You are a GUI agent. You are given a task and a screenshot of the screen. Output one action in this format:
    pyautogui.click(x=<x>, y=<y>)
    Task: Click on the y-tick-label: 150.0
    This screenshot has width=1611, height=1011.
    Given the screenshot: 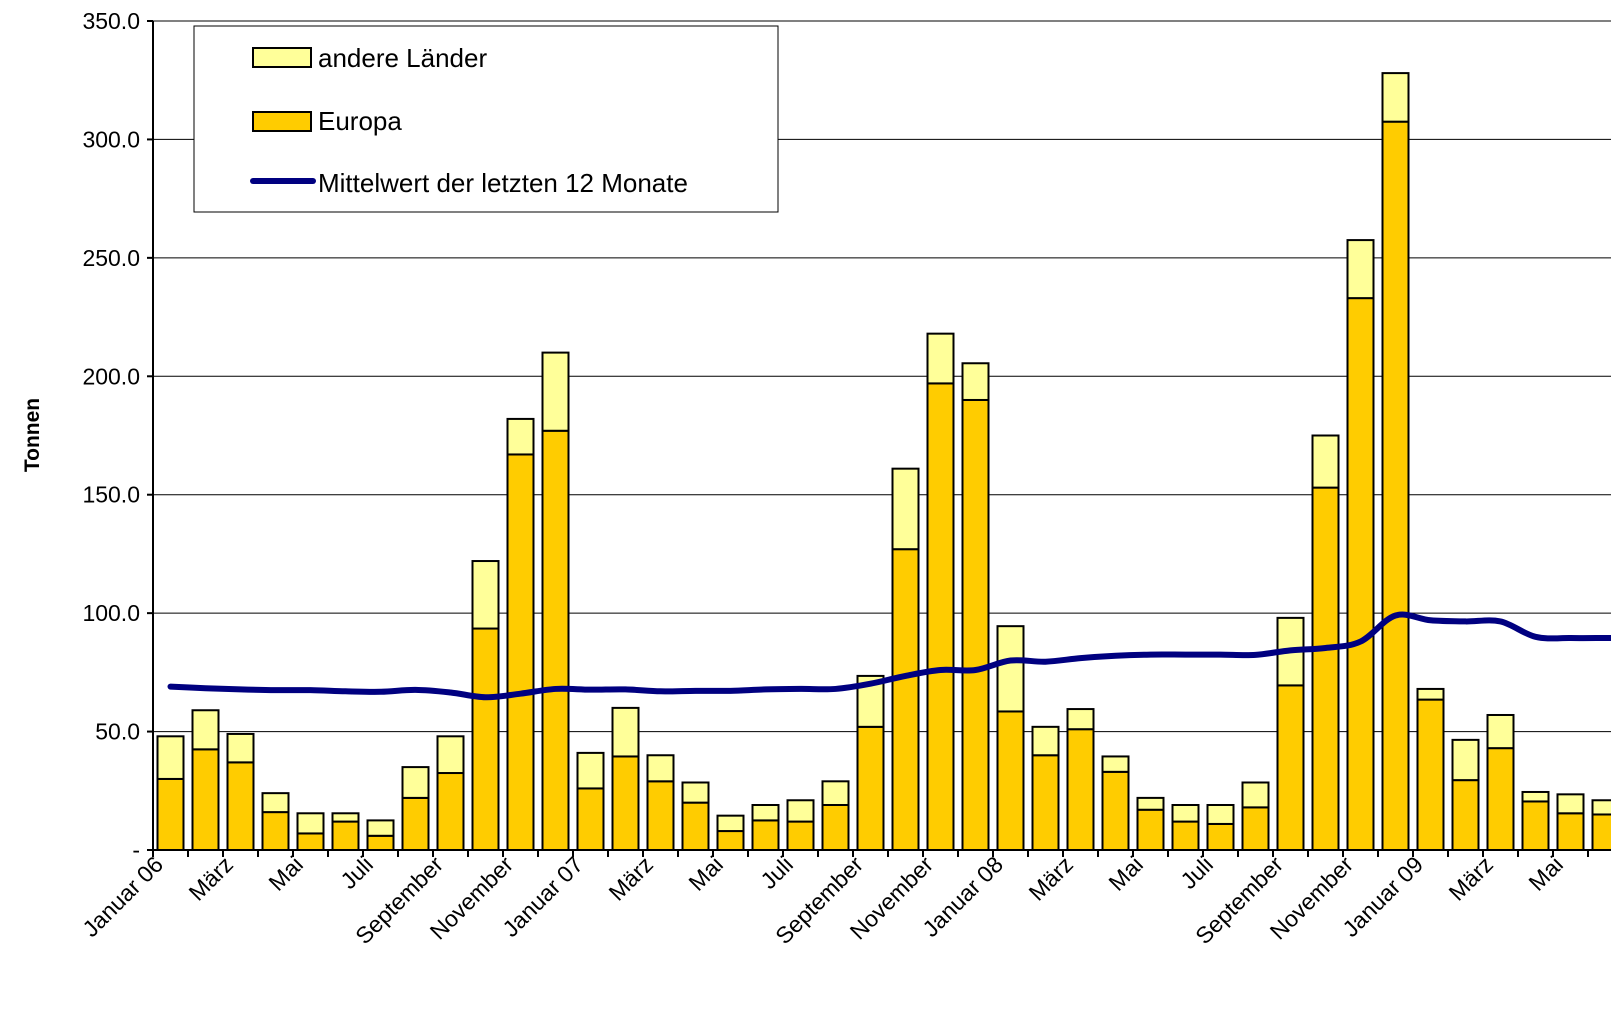 What is the action you would take?
    pyautogui.click(x=111, y=495)
    